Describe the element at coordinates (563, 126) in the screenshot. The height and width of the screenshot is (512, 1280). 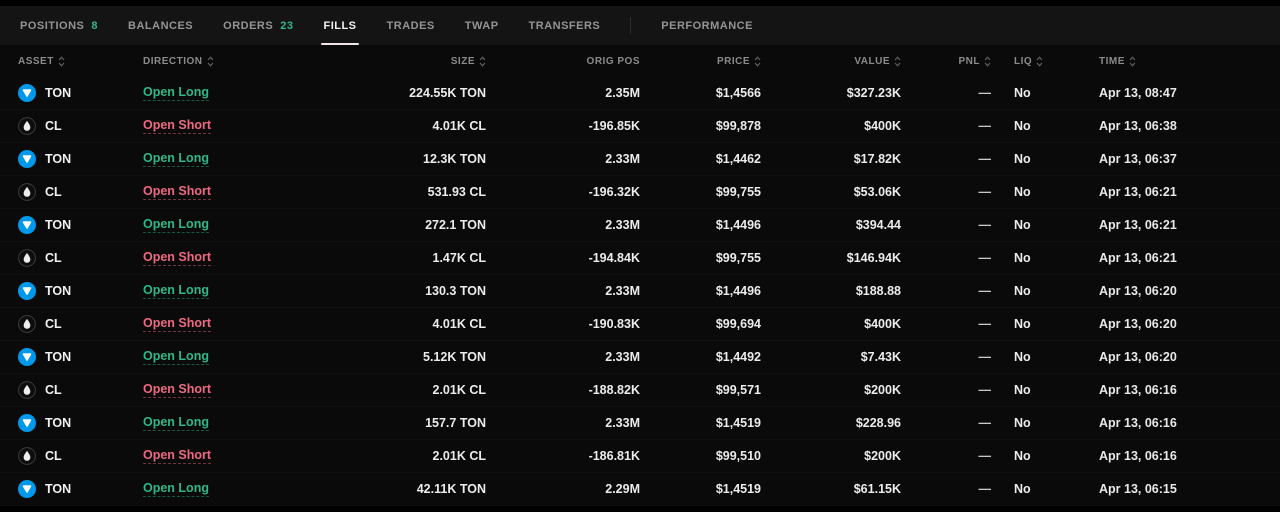
I see `orig-pos-cell: -196.85K` at that location.